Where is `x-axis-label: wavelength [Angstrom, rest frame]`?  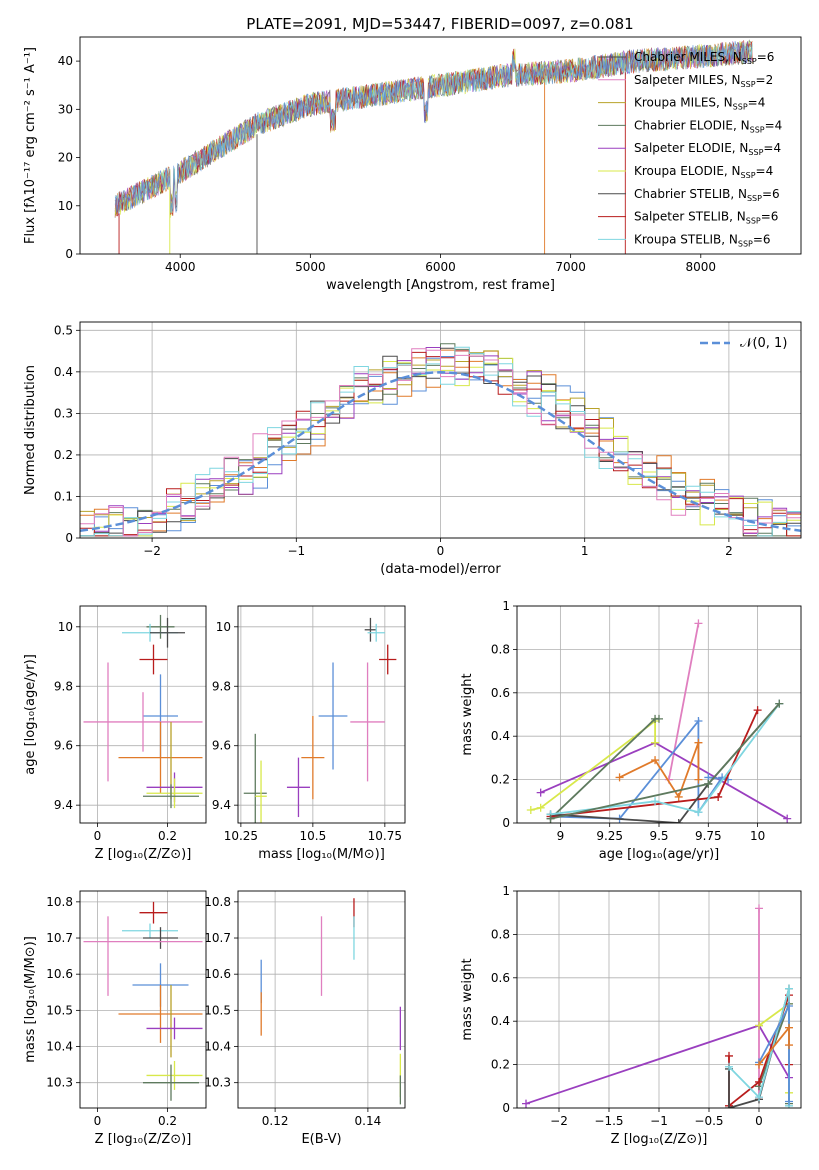
x-axis-label: wavelength [Angstrom, rest frame] is located at coordinates (440, 285).